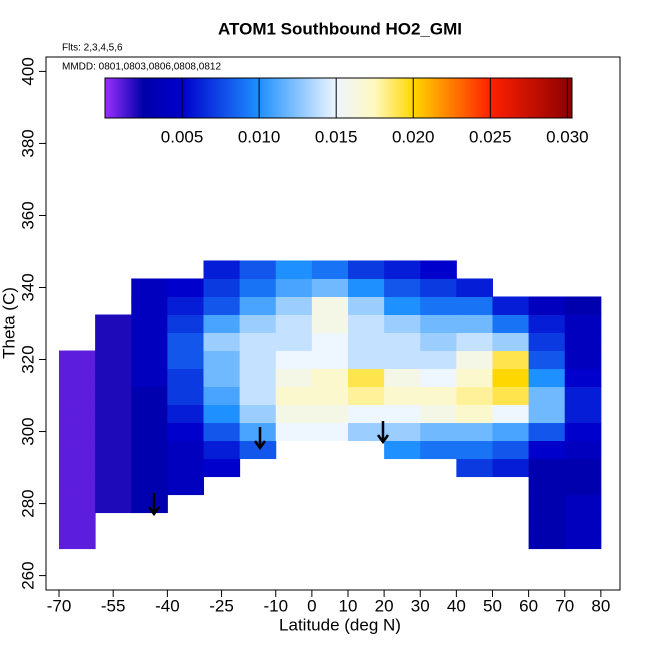 This screenshot has height=650, width=650. What do you see at coordinates (600, 605) in the screenshot?
I see `x-tick-label: 80` at bounding box center [600, 605].